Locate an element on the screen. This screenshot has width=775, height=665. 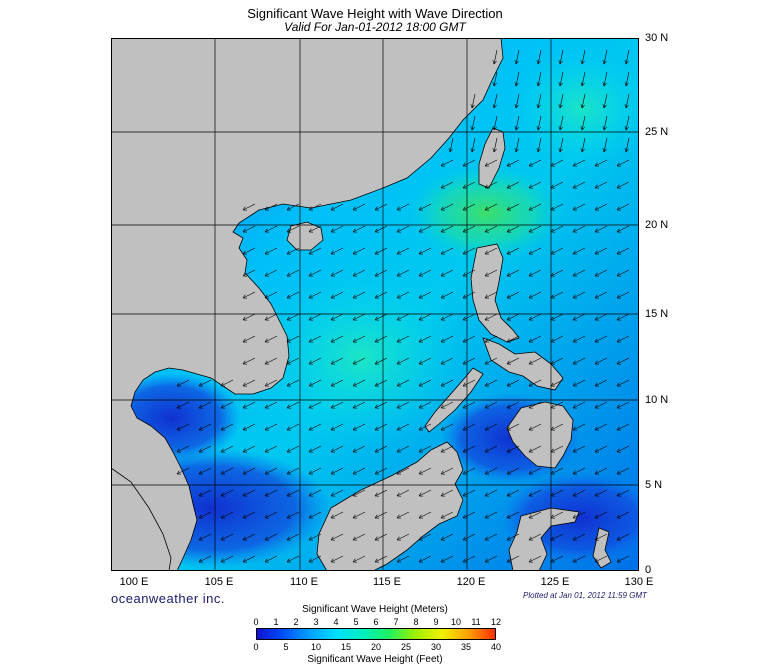
colorbar-title-meters: Significant Wave Height (Meters) is located at coordinates (375, 609).